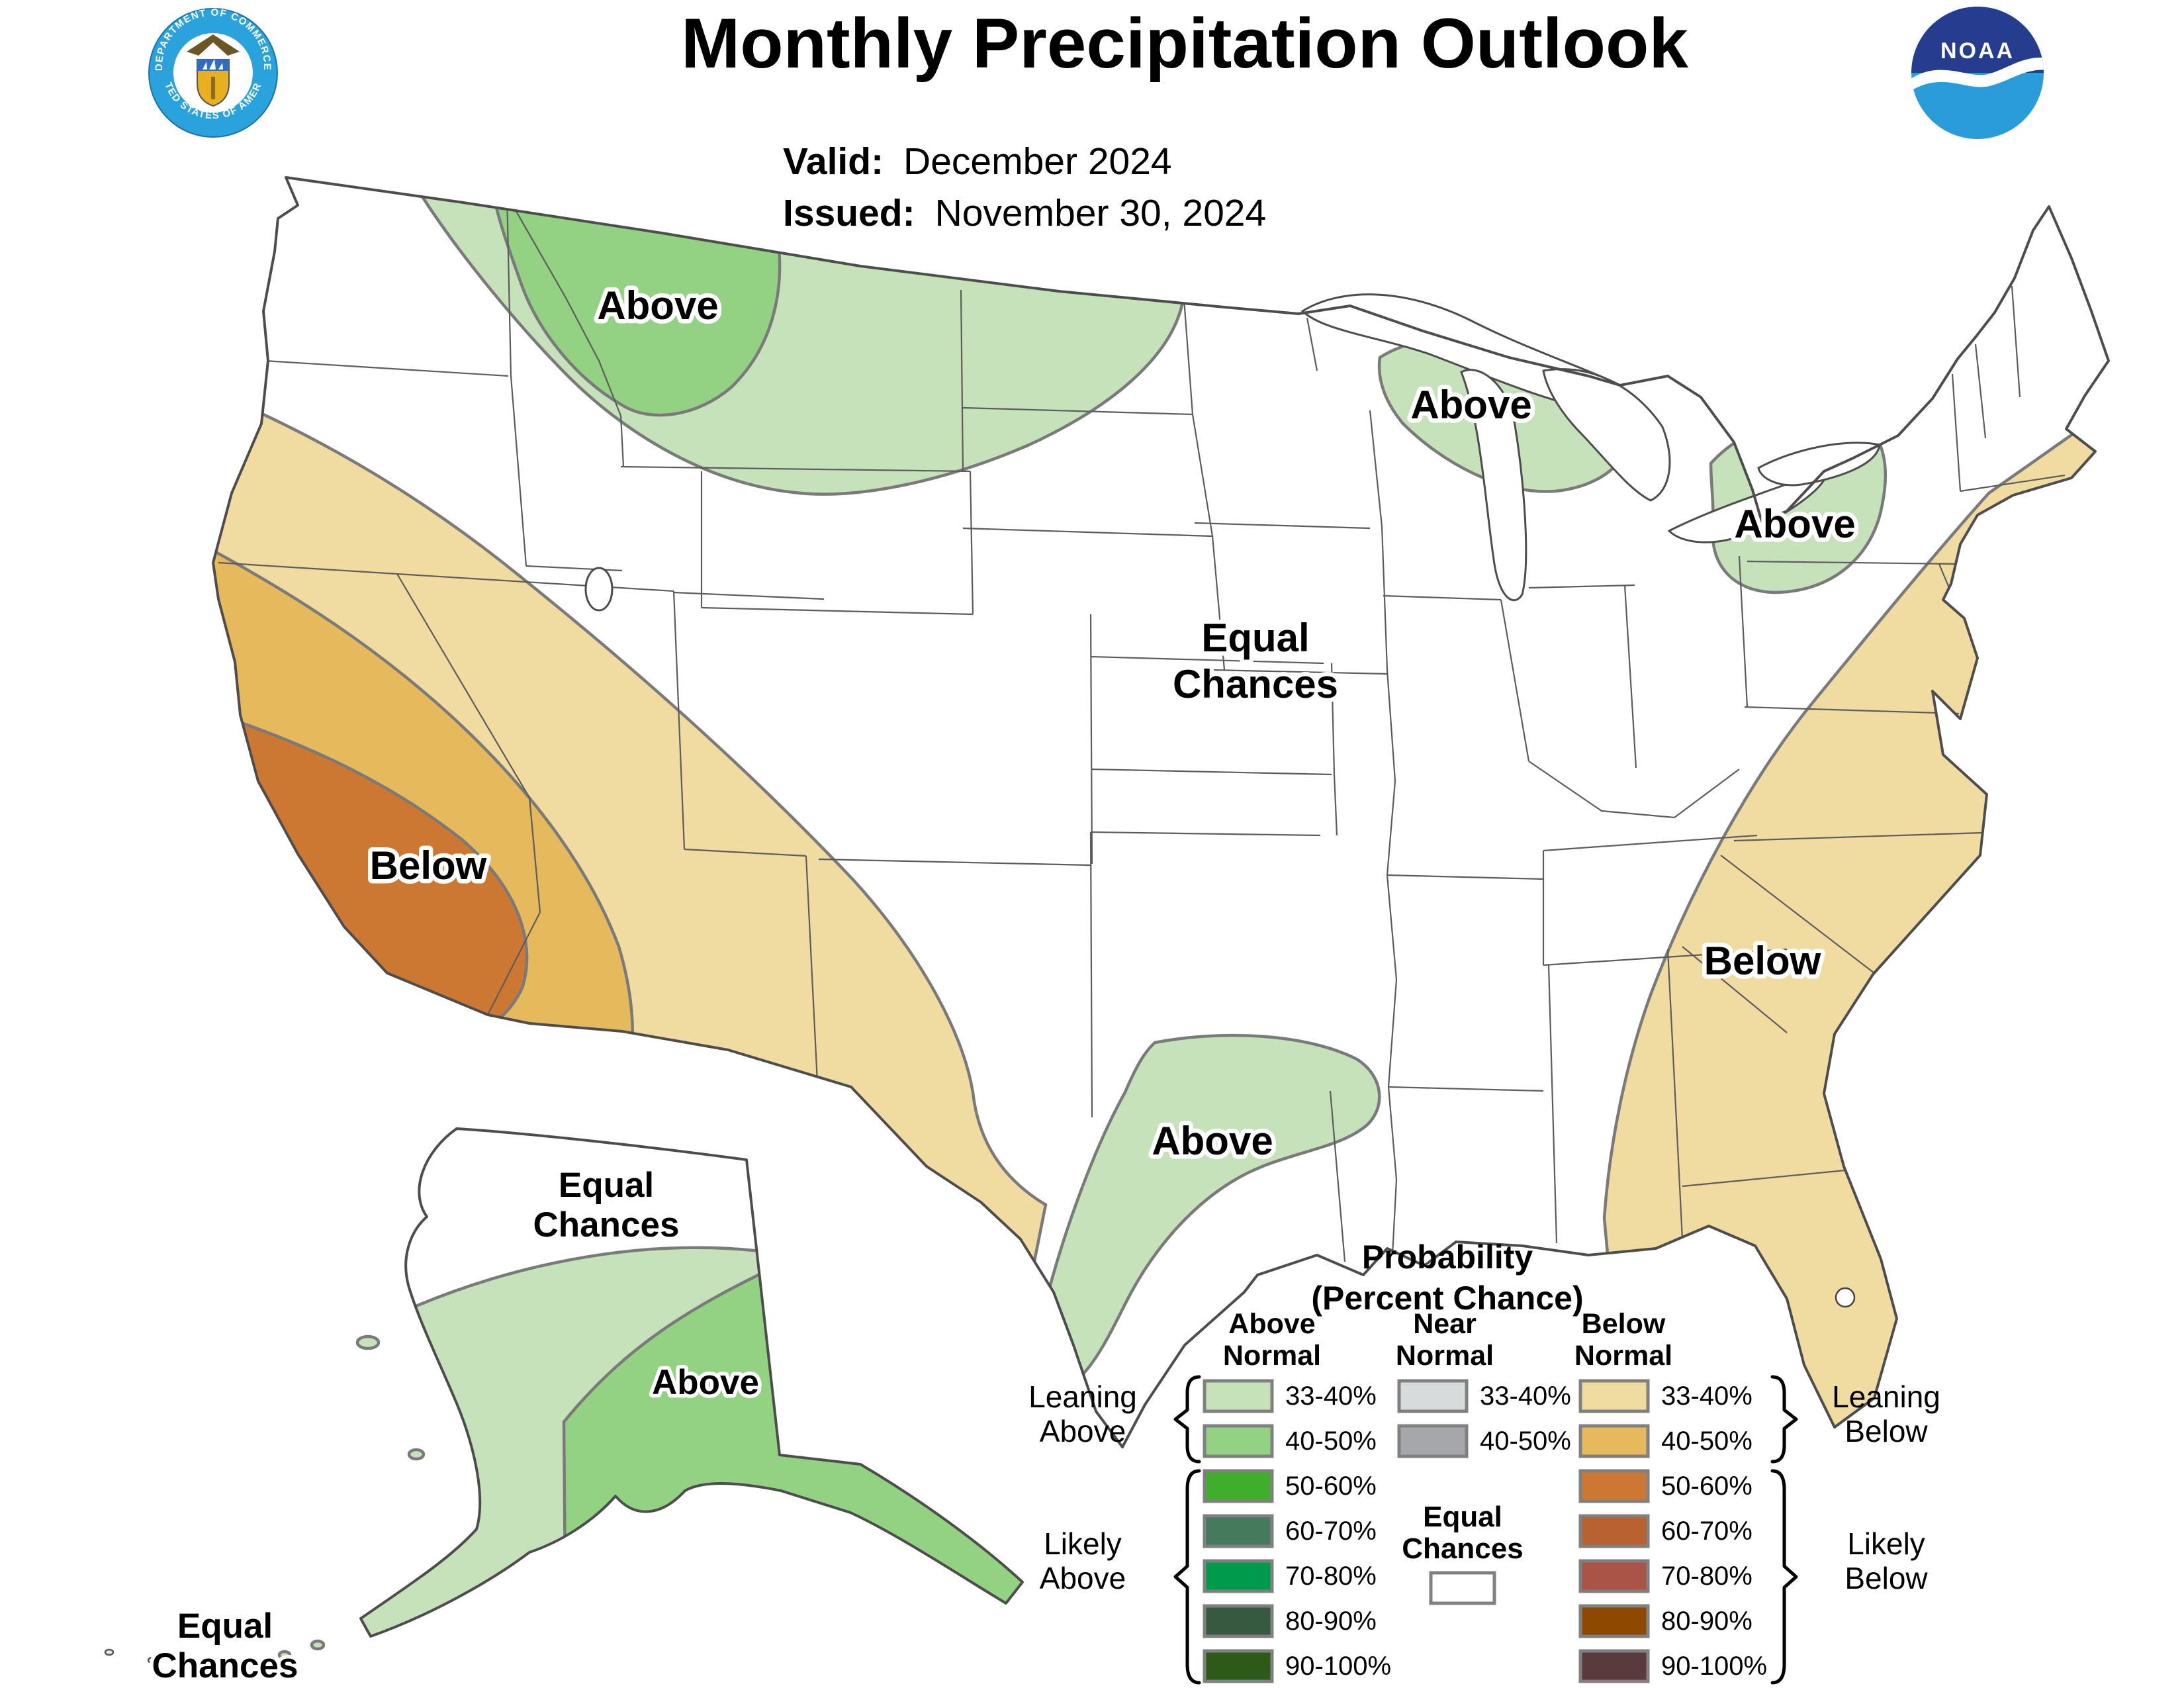 This screenshot has width=2184, height=1688. What do you see at coordinates (1886, 1578) in the screenshot?
I see `legend-likely-below-line2: Below` at bounding box center [1886, 1578].